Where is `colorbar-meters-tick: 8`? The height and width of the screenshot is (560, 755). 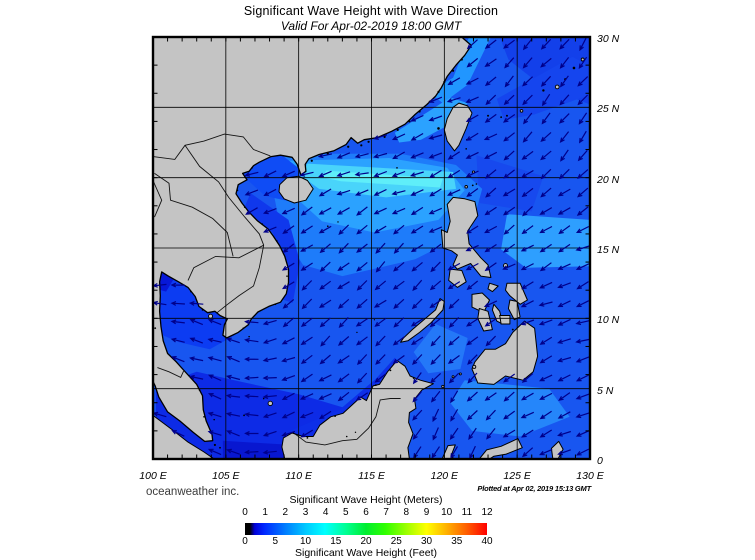
colorbar-meters-tick: 8 is located at coordinates (406, 512).